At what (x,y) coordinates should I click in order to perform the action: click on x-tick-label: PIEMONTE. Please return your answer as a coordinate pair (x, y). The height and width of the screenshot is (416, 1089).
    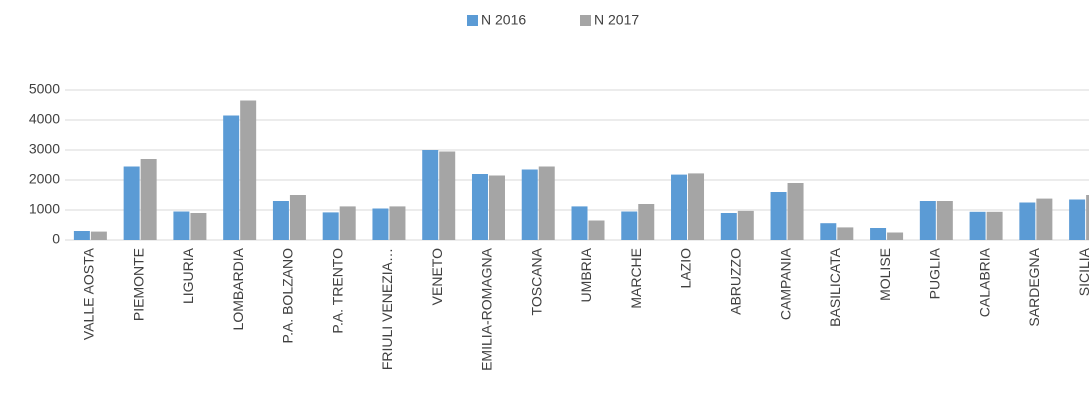
    Looking at the image, I should click on (138, 284).